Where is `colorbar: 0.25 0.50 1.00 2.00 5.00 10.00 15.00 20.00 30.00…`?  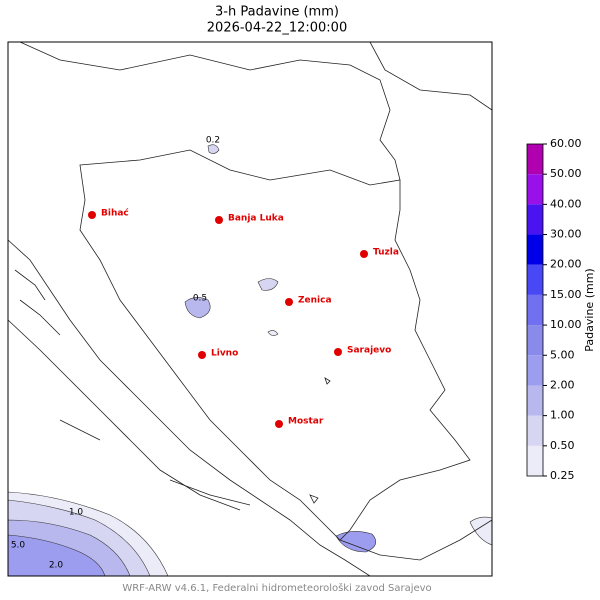
colorbar: 0.25 0.50 1.00 2.00 5.00 10.00 15.00 20.00 30.00… is located at coordinates (554, 309).